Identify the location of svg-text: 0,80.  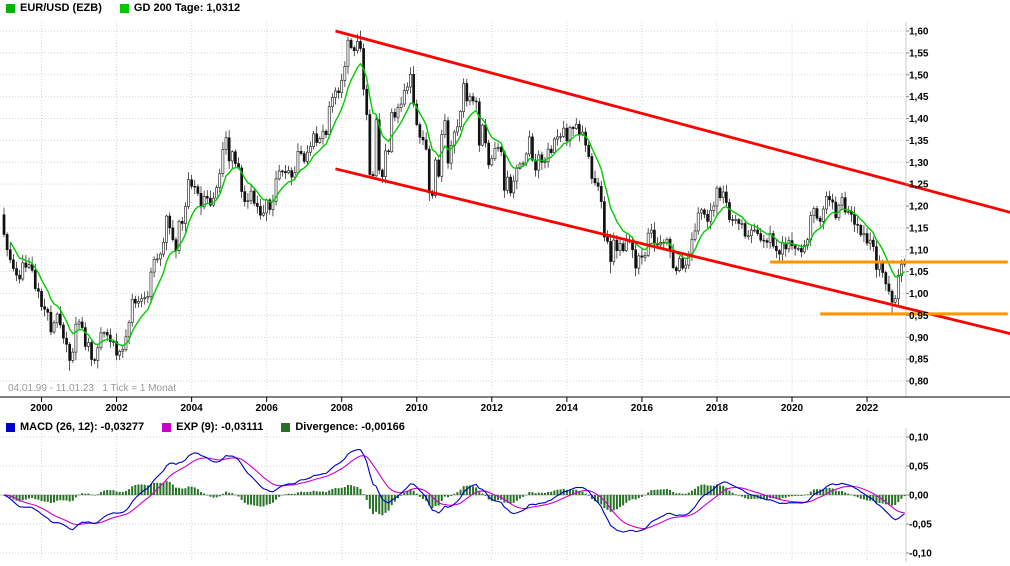
(919, 382).